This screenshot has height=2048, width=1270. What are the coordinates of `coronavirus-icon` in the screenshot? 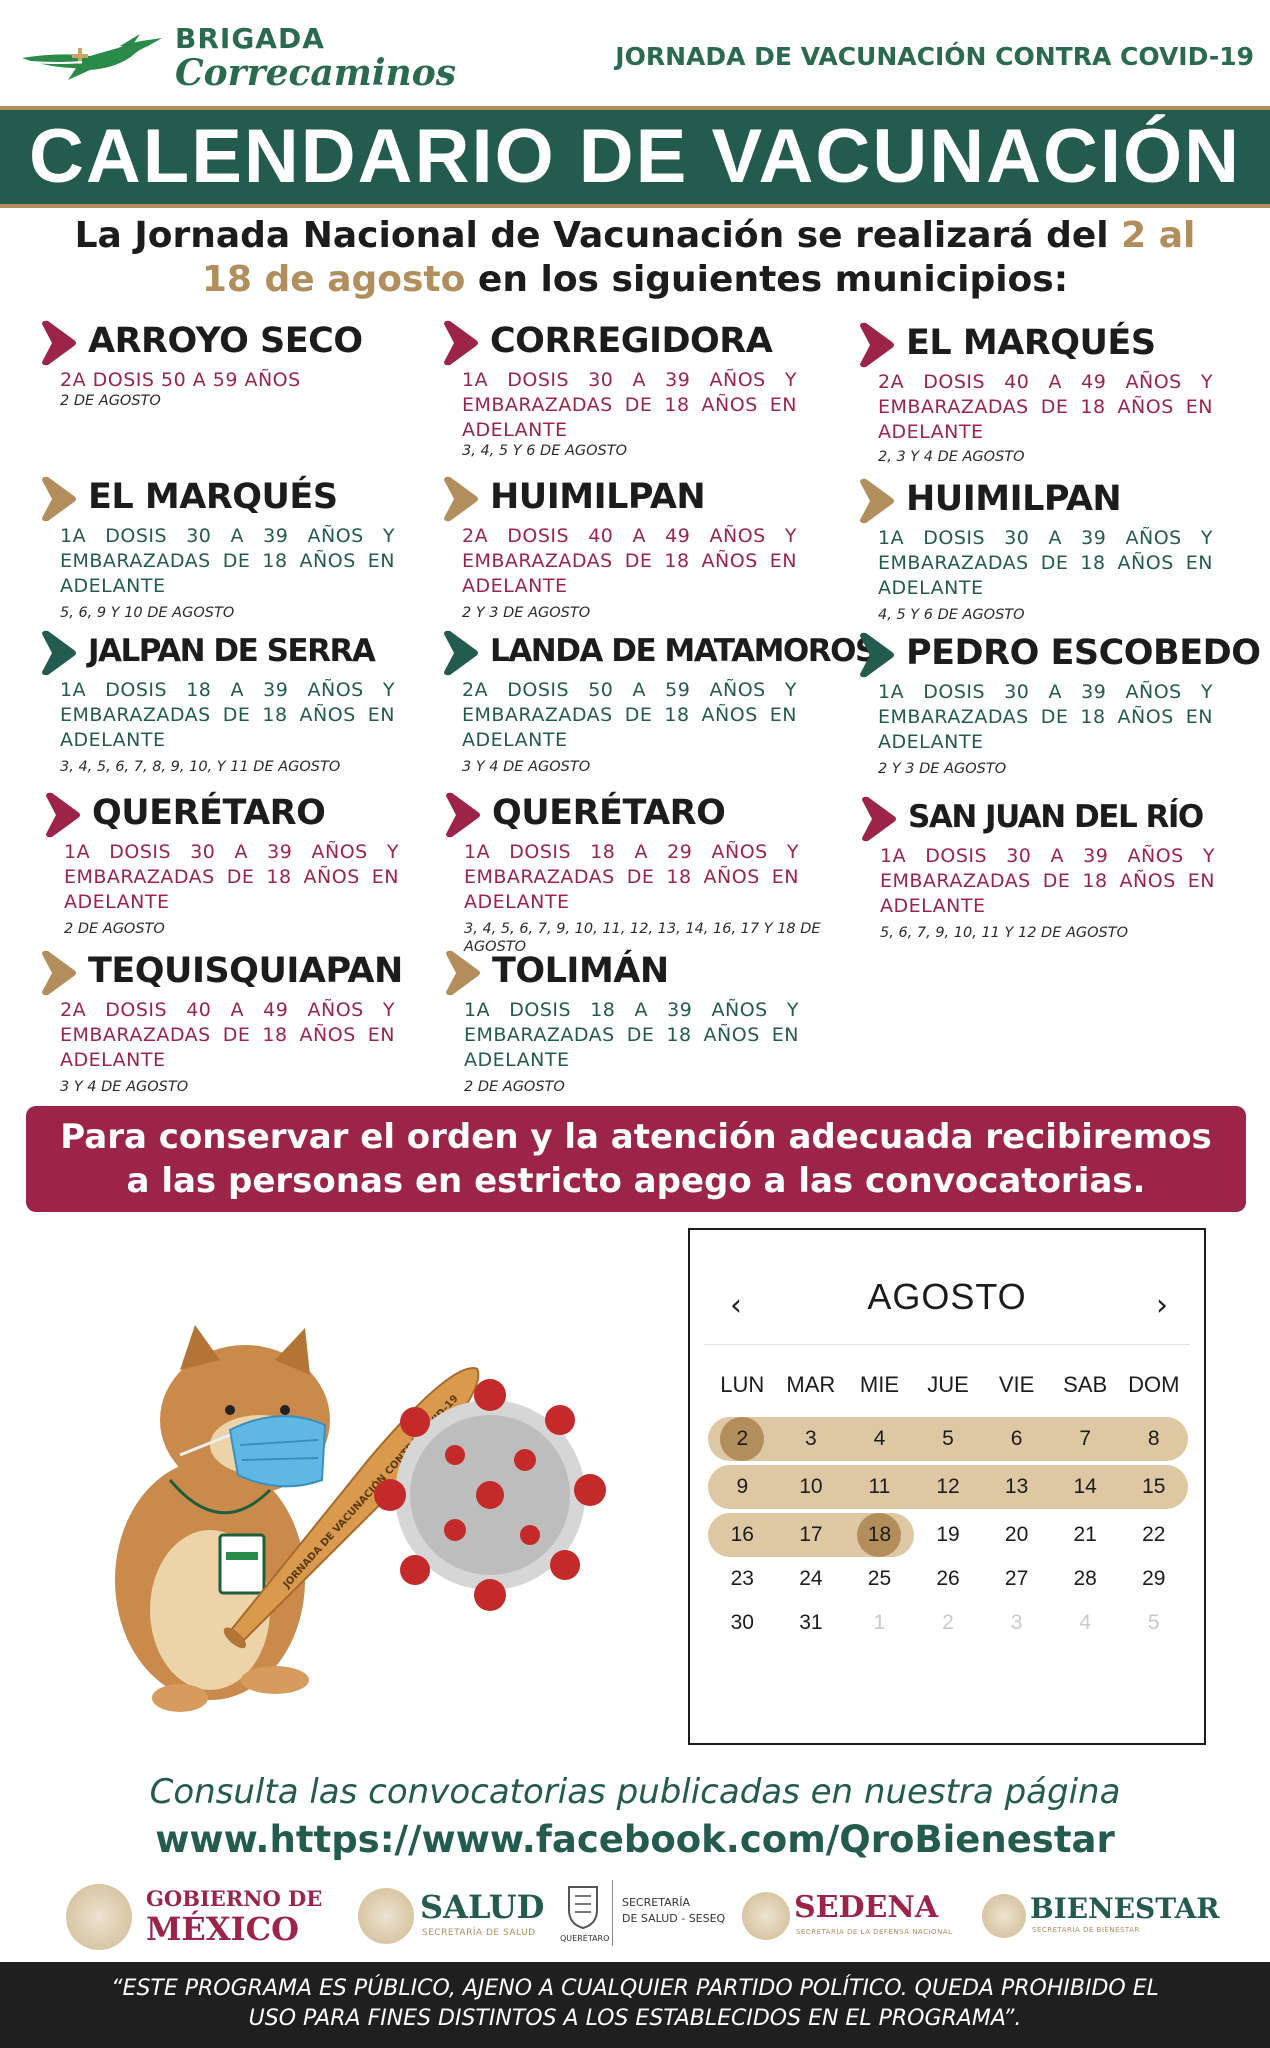 It's located at (490, 1495).